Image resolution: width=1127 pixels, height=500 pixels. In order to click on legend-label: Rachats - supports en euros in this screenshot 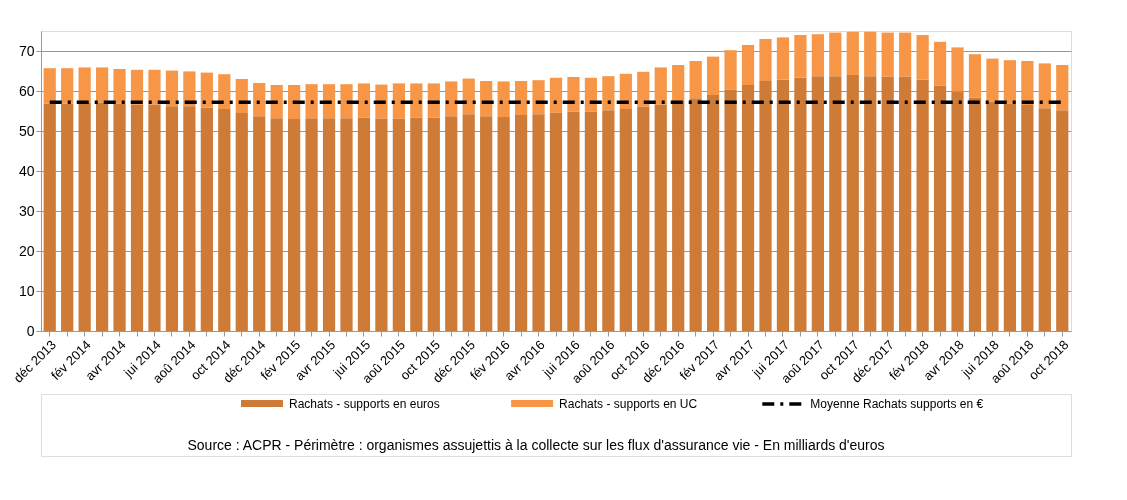, I will do `click(364, 404)`.